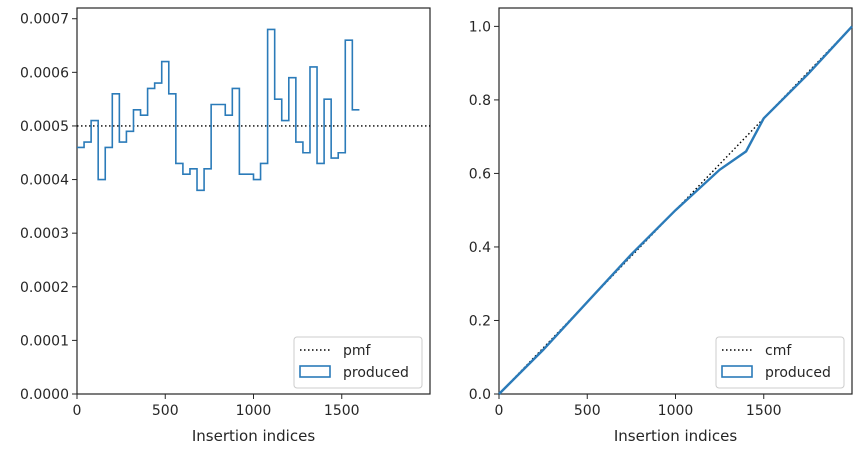  Describe the element at coordinates (165, 411) in the screenshot. I see `left-x-tick-label: 500` at that location.